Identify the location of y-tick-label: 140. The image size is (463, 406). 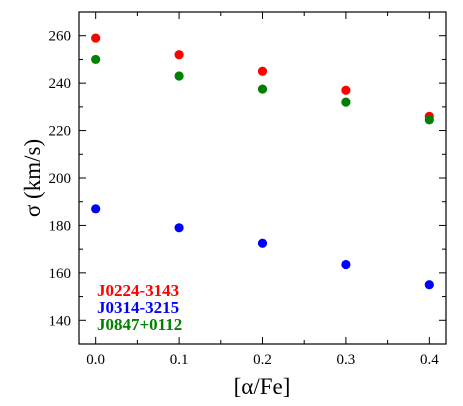
(60, 321).